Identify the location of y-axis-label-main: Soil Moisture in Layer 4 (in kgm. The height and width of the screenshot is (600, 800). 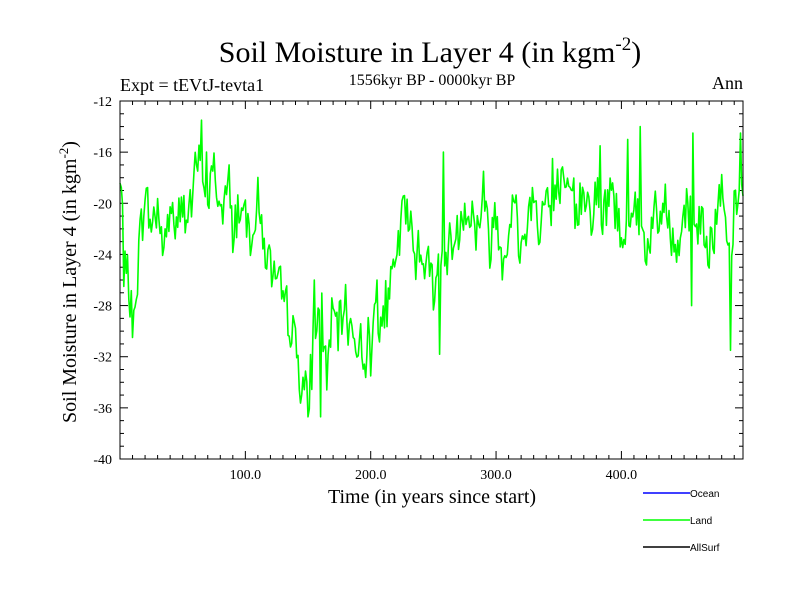
(70, 290).